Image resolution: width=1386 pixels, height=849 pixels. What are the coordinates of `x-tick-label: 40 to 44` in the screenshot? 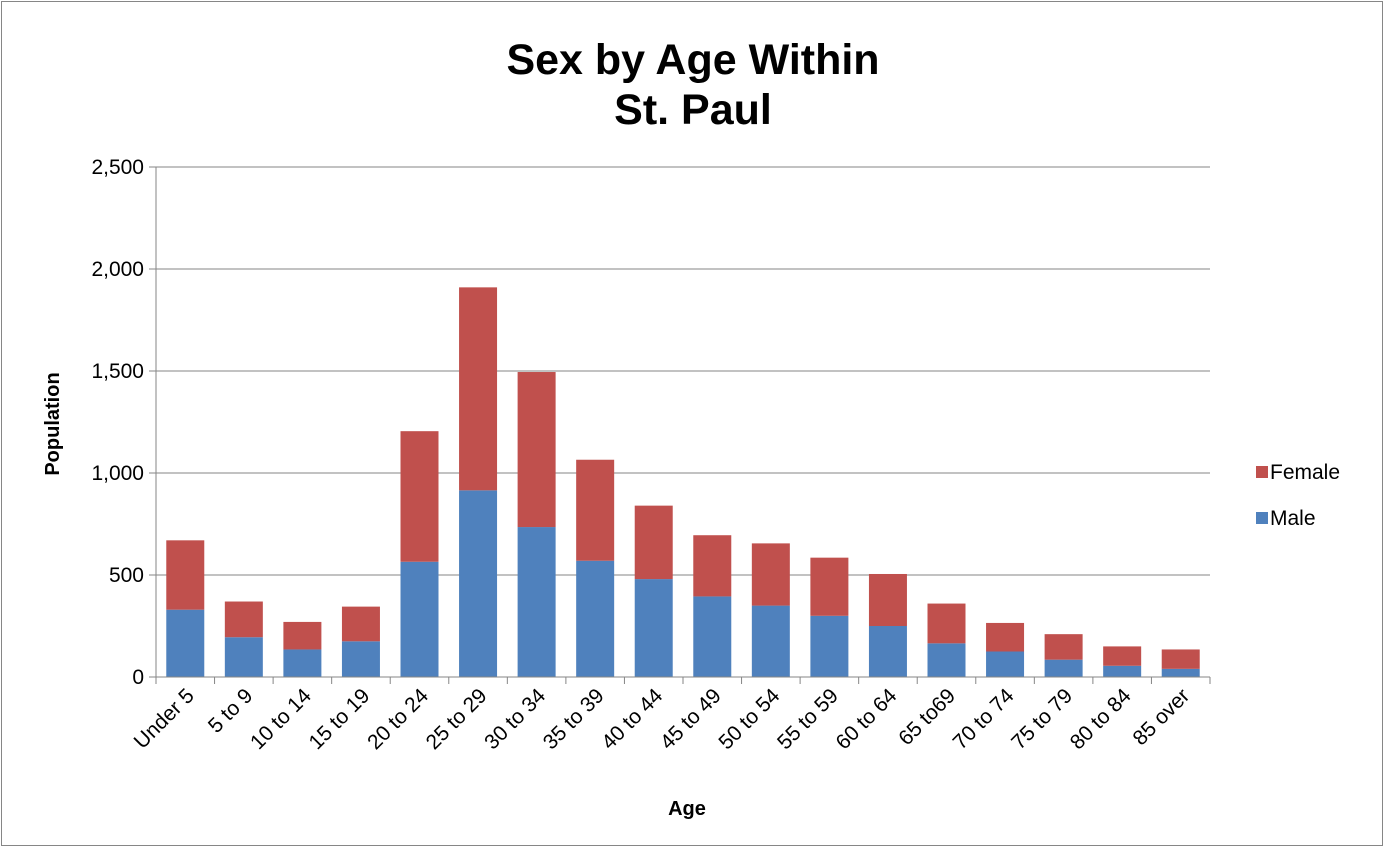 It's located at (632, 719).